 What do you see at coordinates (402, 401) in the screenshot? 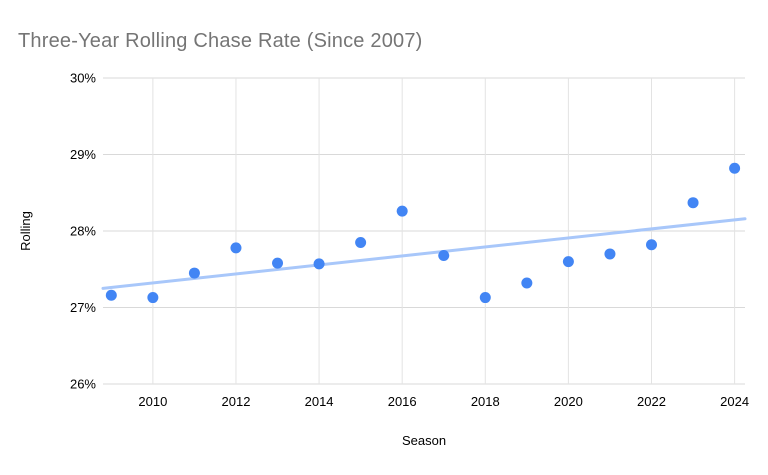
I see `x-tick-label: 2016` at bounding box center [402, 401].